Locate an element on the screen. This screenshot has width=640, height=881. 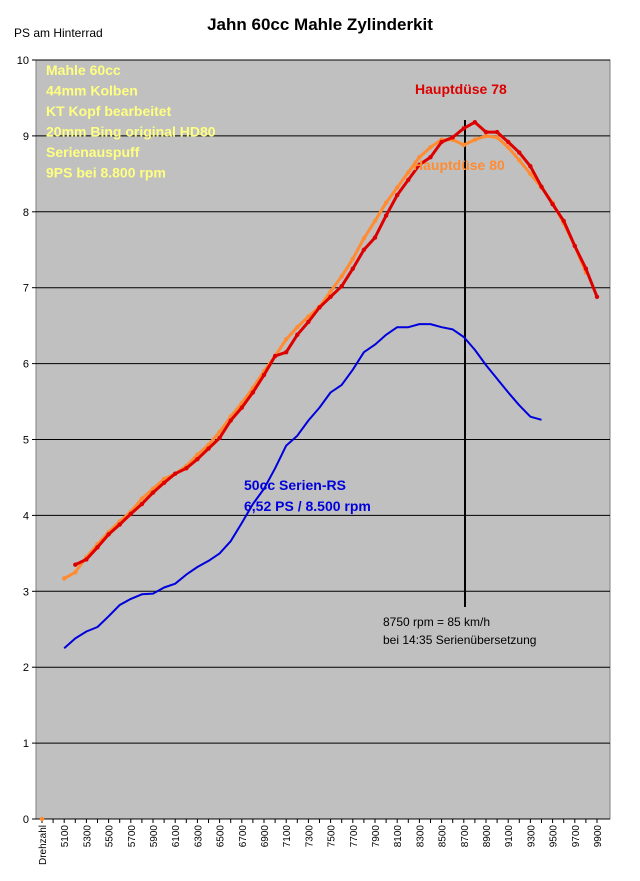
y-tick-label: 8 is located at coordinates (26, 213).